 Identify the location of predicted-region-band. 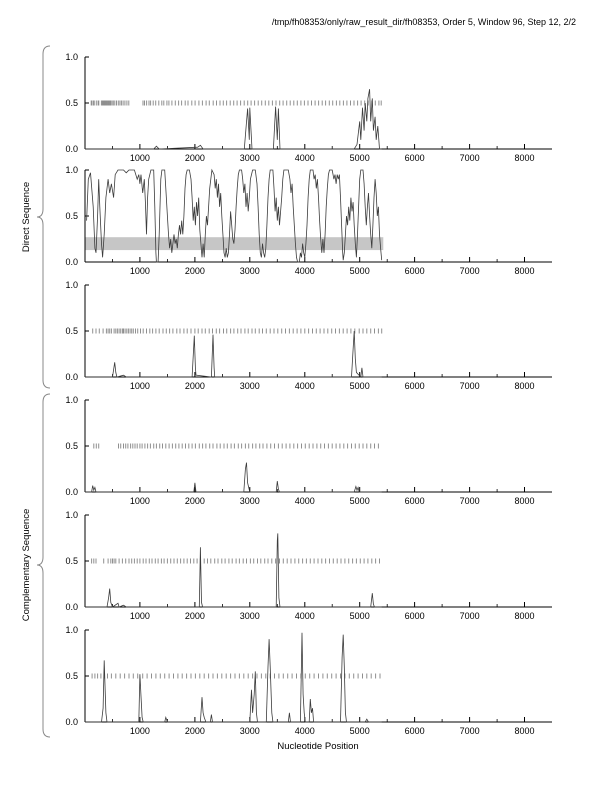
(234, 244).